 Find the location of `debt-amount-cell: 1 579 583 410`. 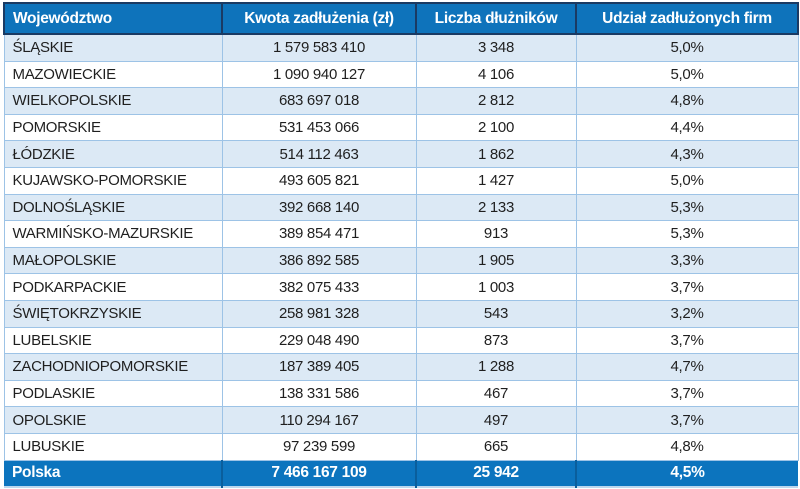

debt-amount-cell: 1 579 583 410 is located at coordinates (319, 47).